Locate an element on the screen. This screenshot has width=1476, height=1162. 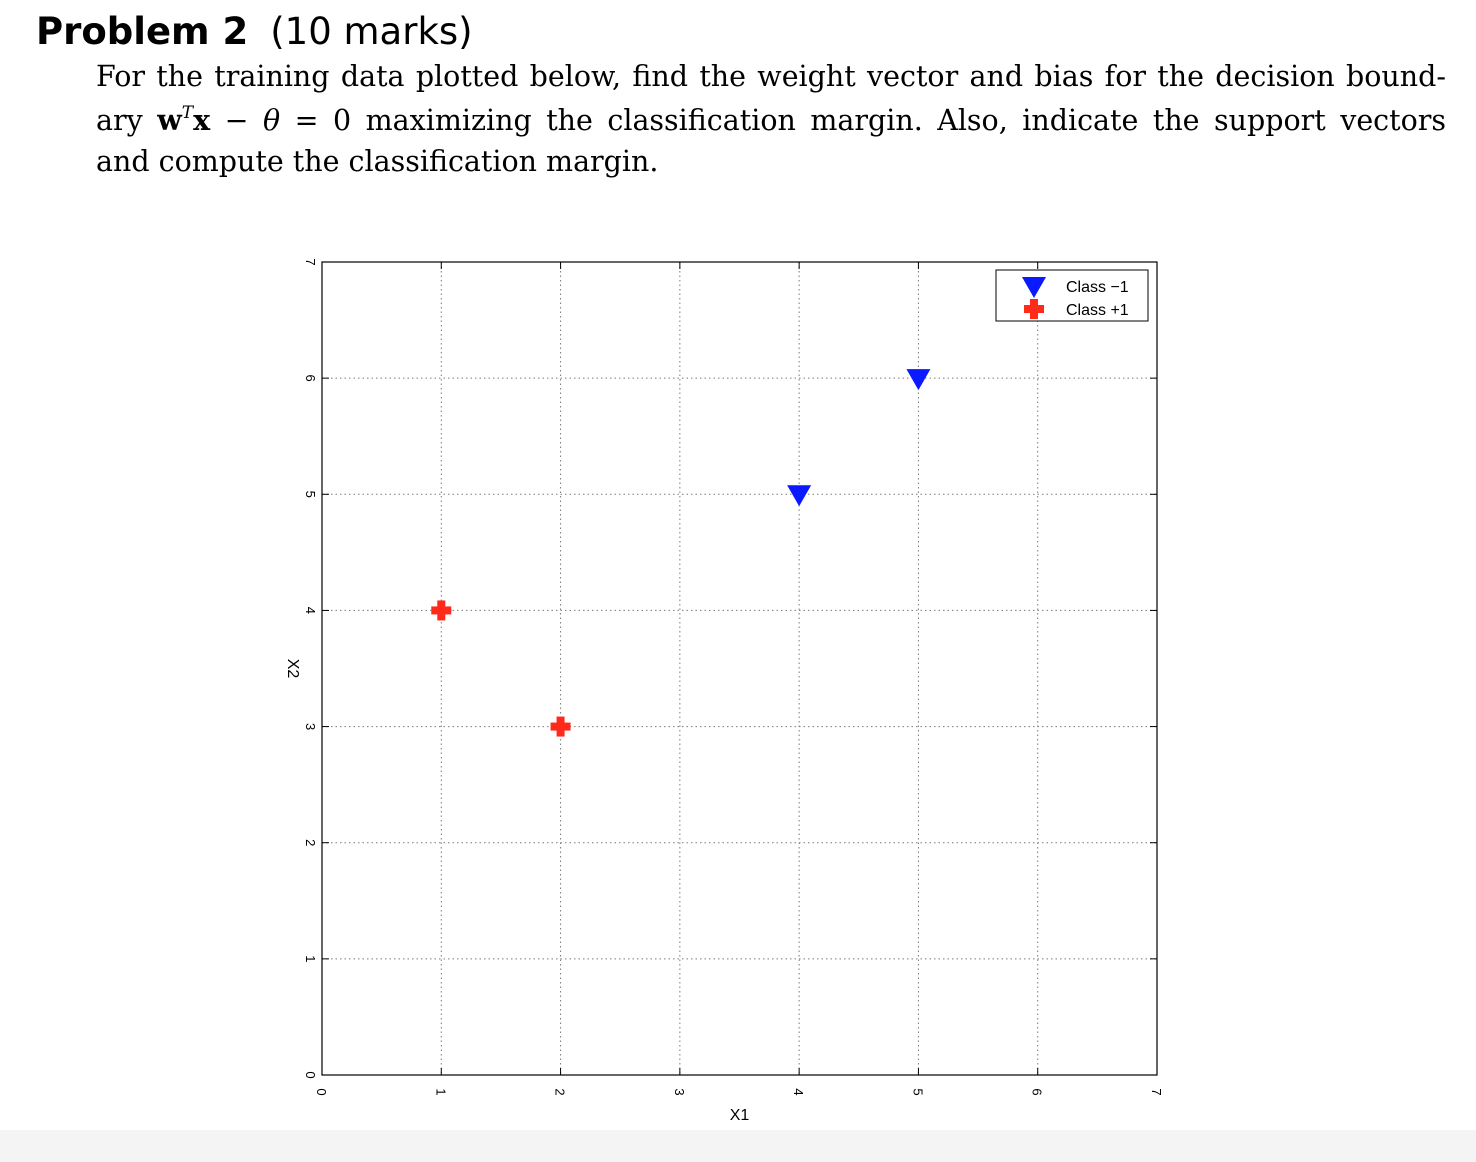
x-tick-label: 3 is located at coordinates (679, 1091).